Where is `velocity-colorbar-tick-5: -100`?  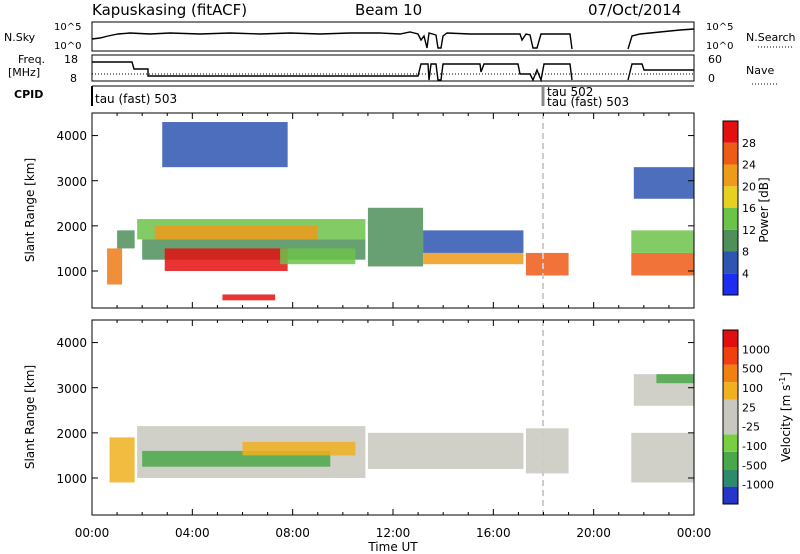
velocity-colorbar-tick-5: -100 is located at coordinates (754, 446).